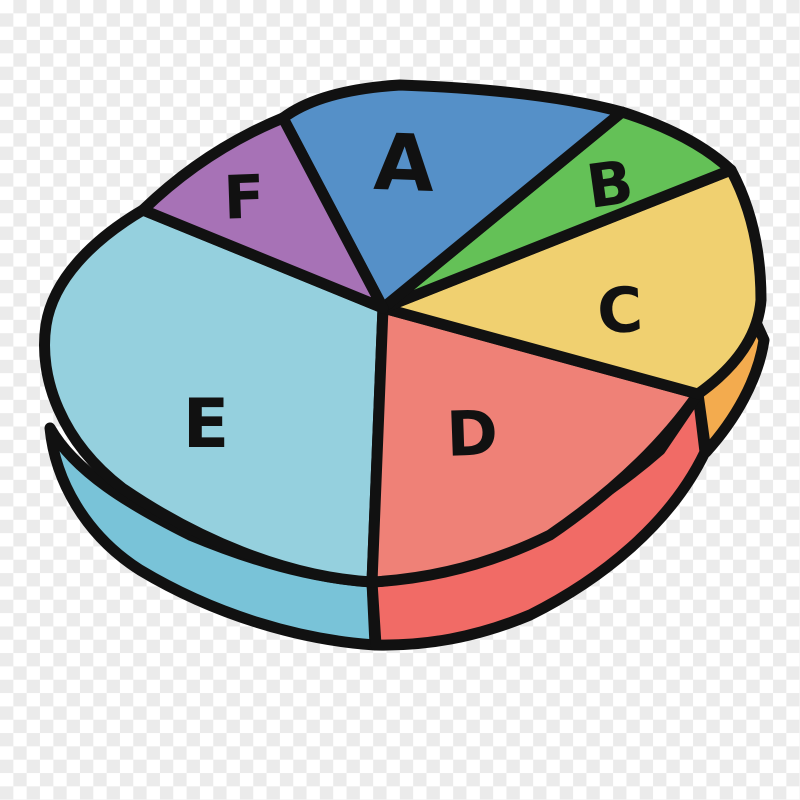 The width and height of the screenshot is (800, 800). I want to click on segment-b-label: B, so click(609, 185).